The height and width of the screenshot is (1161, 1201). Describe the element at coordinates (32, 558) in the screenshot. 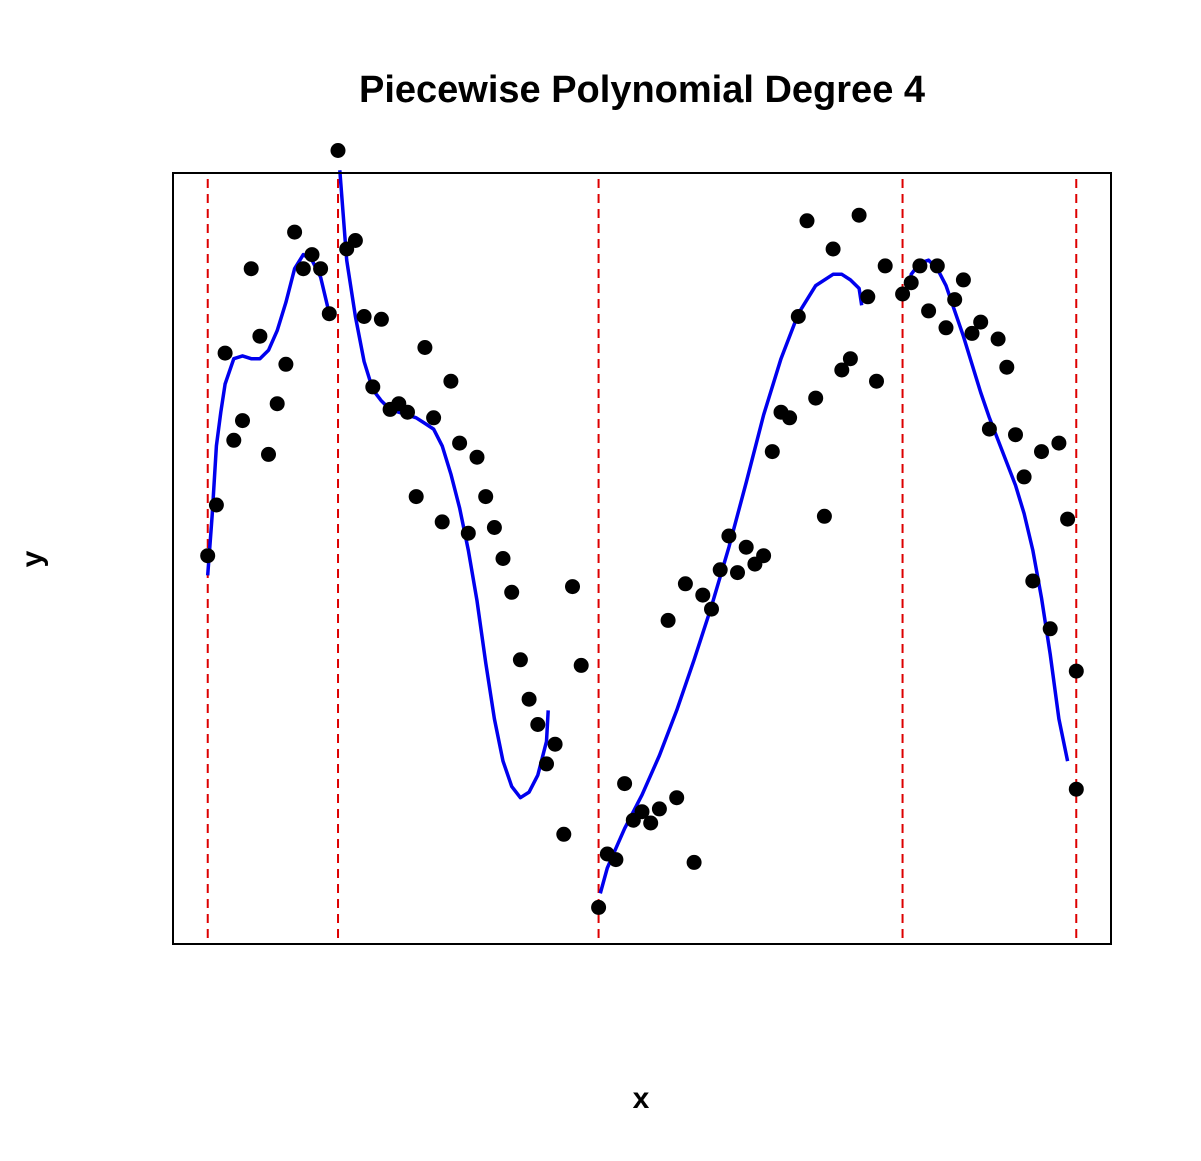

I see `y-axis-label: y` at that location.